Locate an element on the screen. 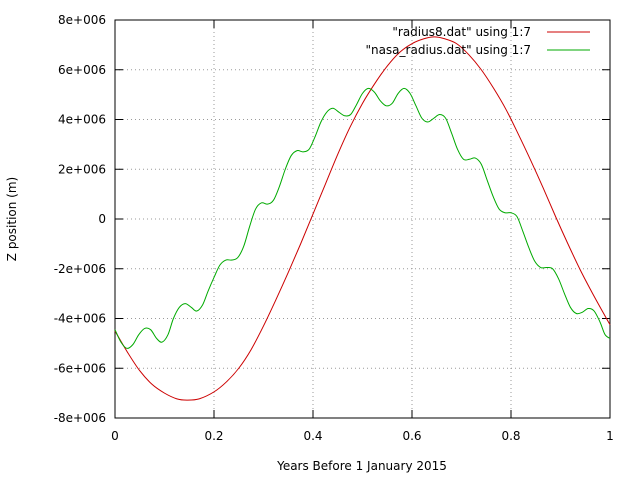 This screenshot has height=480, width=640. legend-entry-radius8: "radius8.dat" using 1:7 is located at coordinates (491, 32).